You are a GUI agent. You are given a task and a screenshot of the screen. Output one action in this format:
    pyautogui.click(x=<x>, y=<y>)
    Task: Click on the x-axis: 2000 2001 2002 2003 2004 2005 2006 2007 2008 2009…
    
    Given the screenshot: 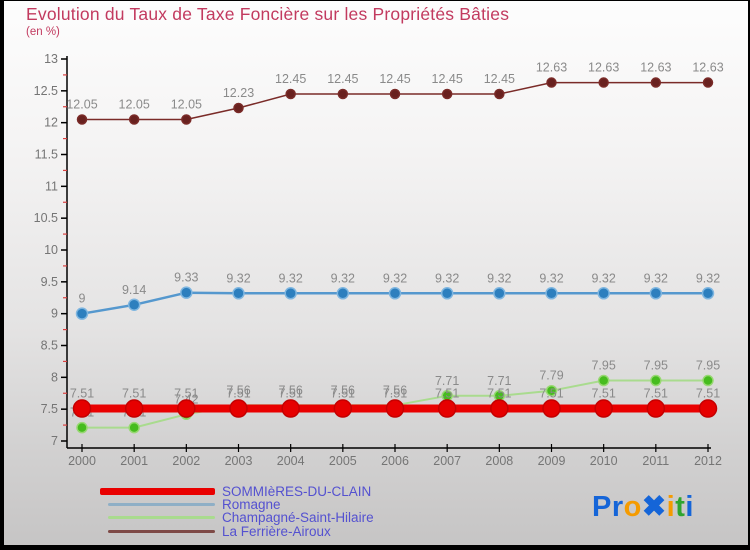 What is the action you would take?
    pyautogui.click(x=394, y=456)
    